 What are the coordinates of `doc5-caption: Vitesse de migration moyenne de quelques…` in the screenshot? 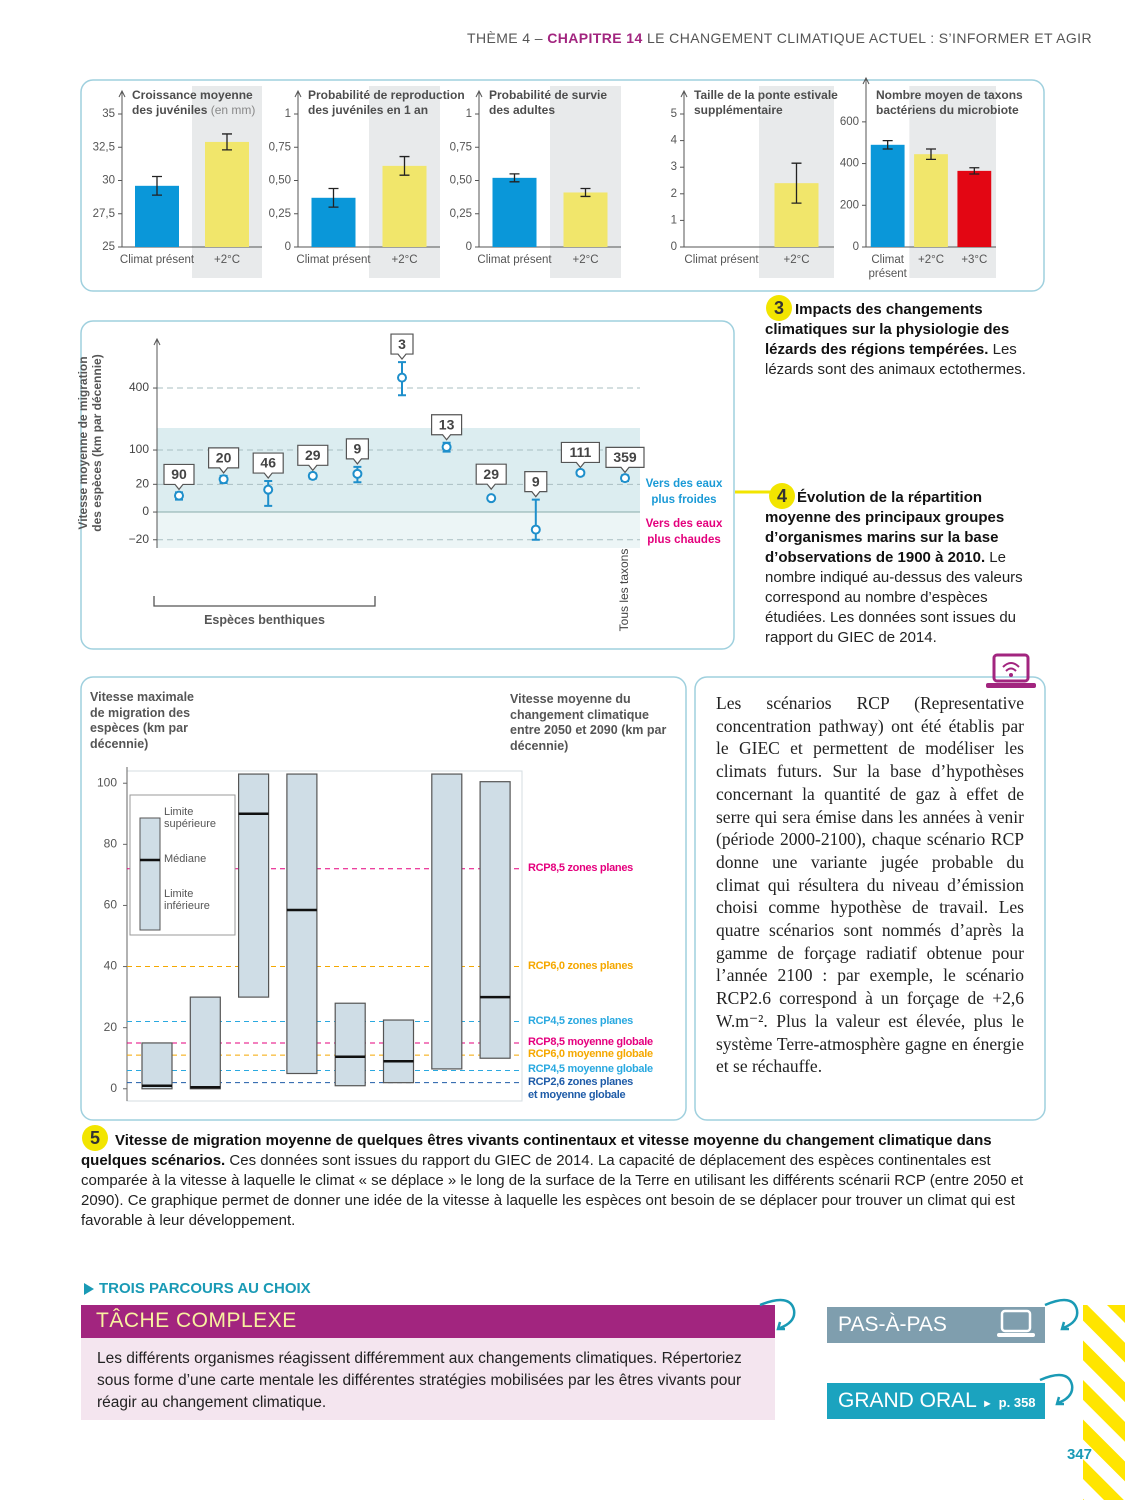 It's located at (563, 1181).